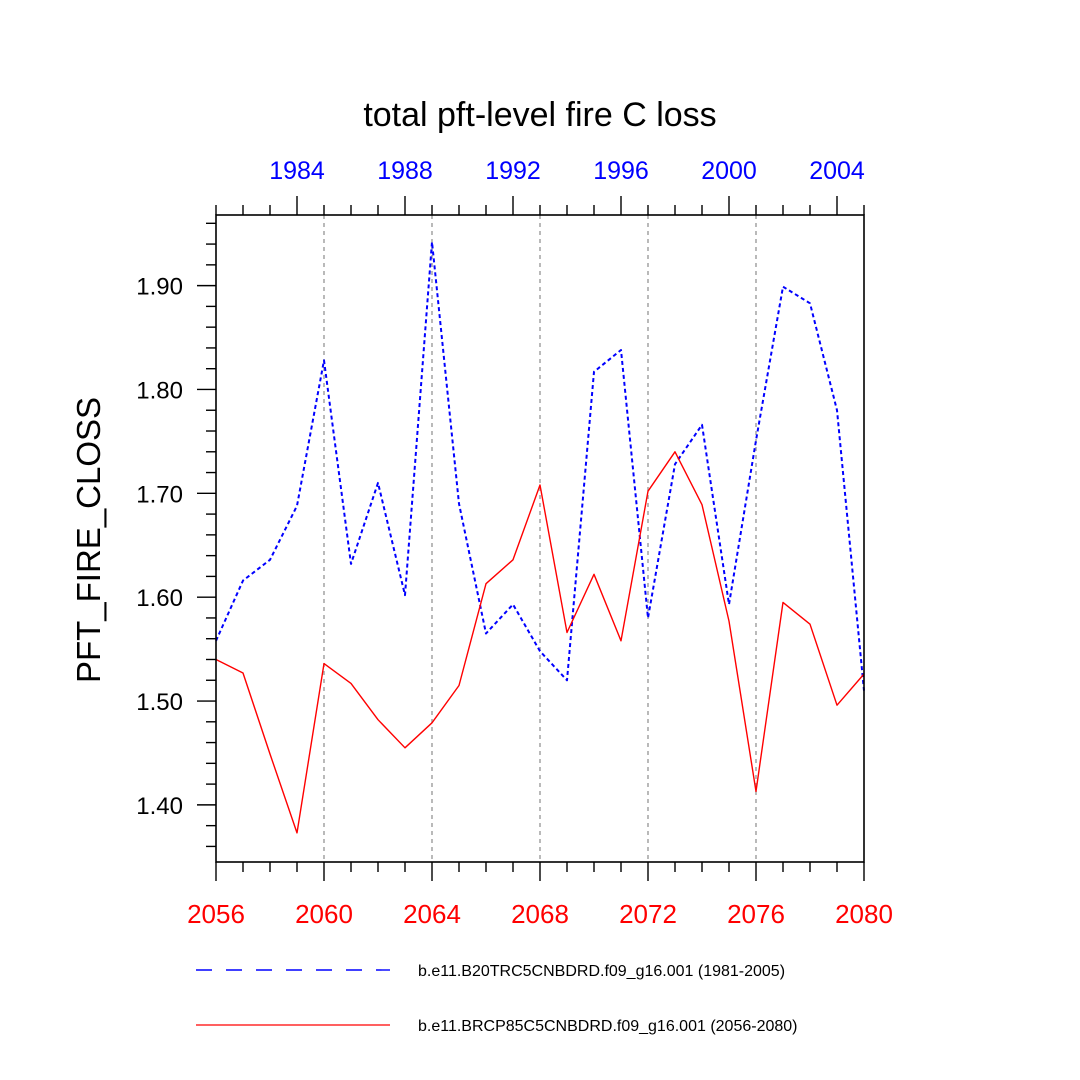 This screenshot has height=1080, width=1080. Describe the element at coordinates (159, 598) in the screenshot. I see `y-tick-label: 1.60` at that location.